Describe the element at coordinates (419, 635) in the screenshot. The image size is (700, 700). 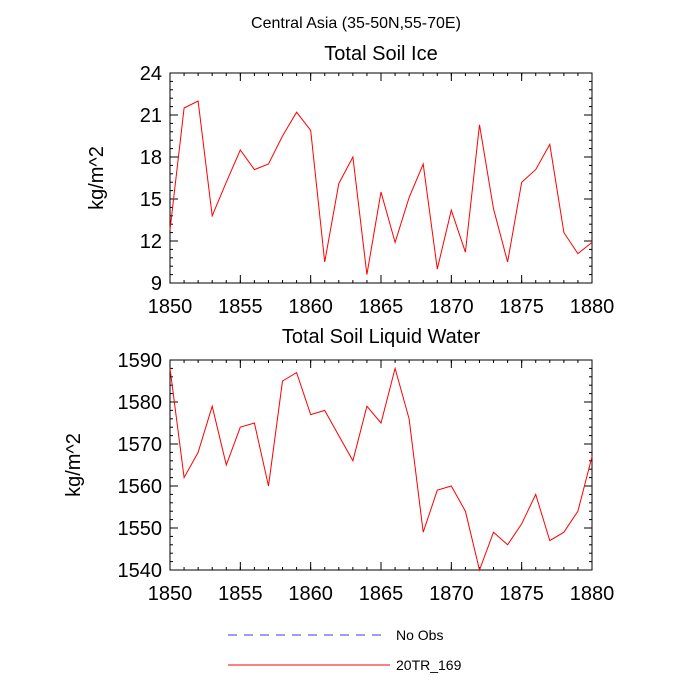
I see `legend-no-obs-label: No Obs` at that location.